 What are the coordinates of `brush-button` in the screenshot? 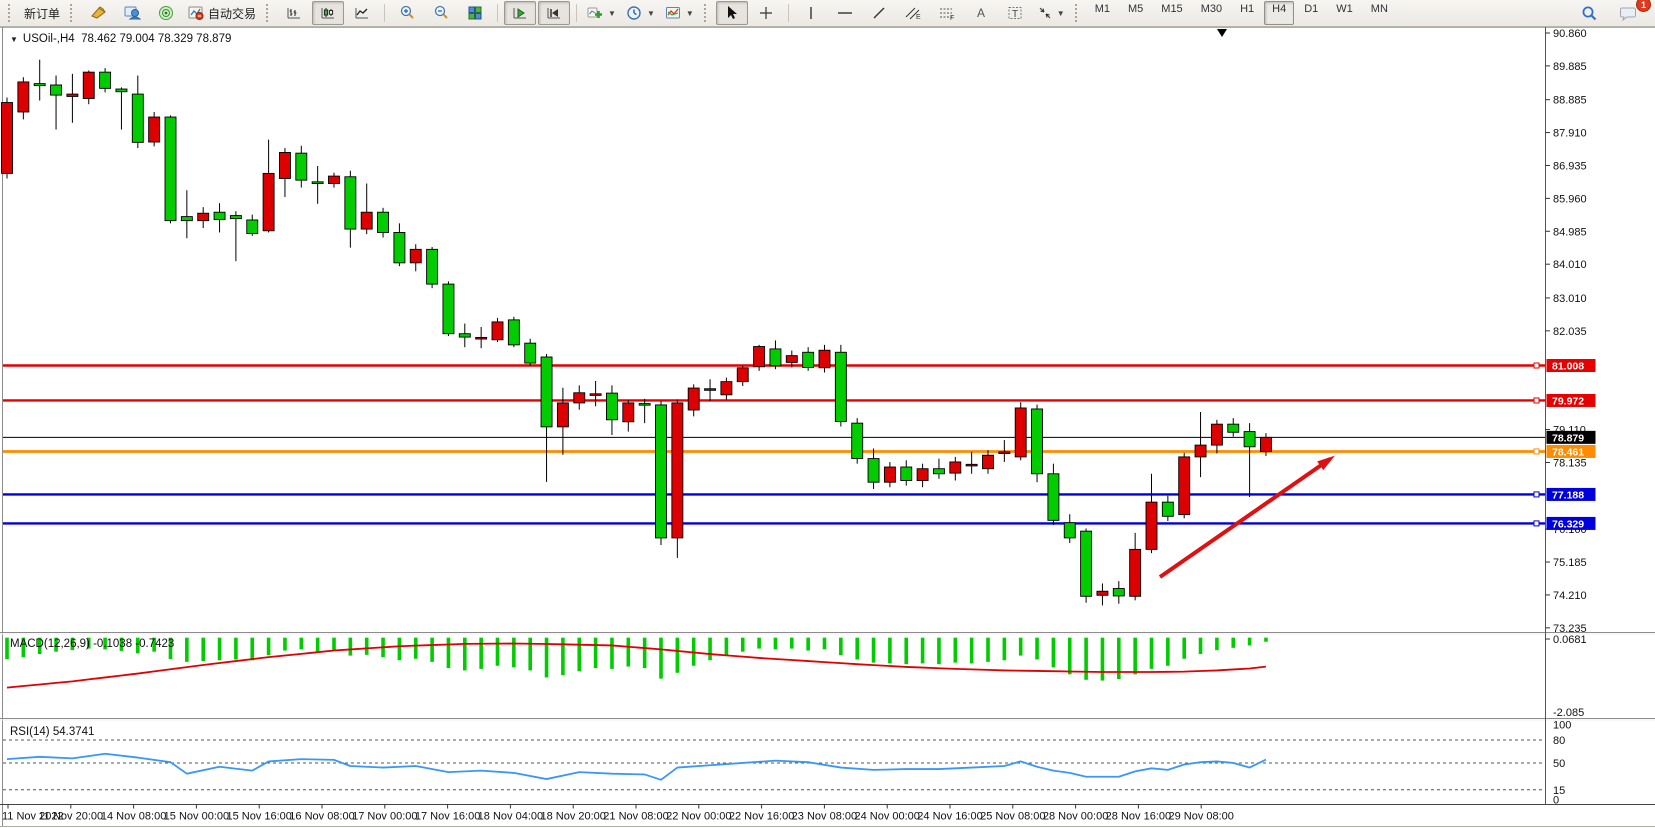 It's located at (98, 13).